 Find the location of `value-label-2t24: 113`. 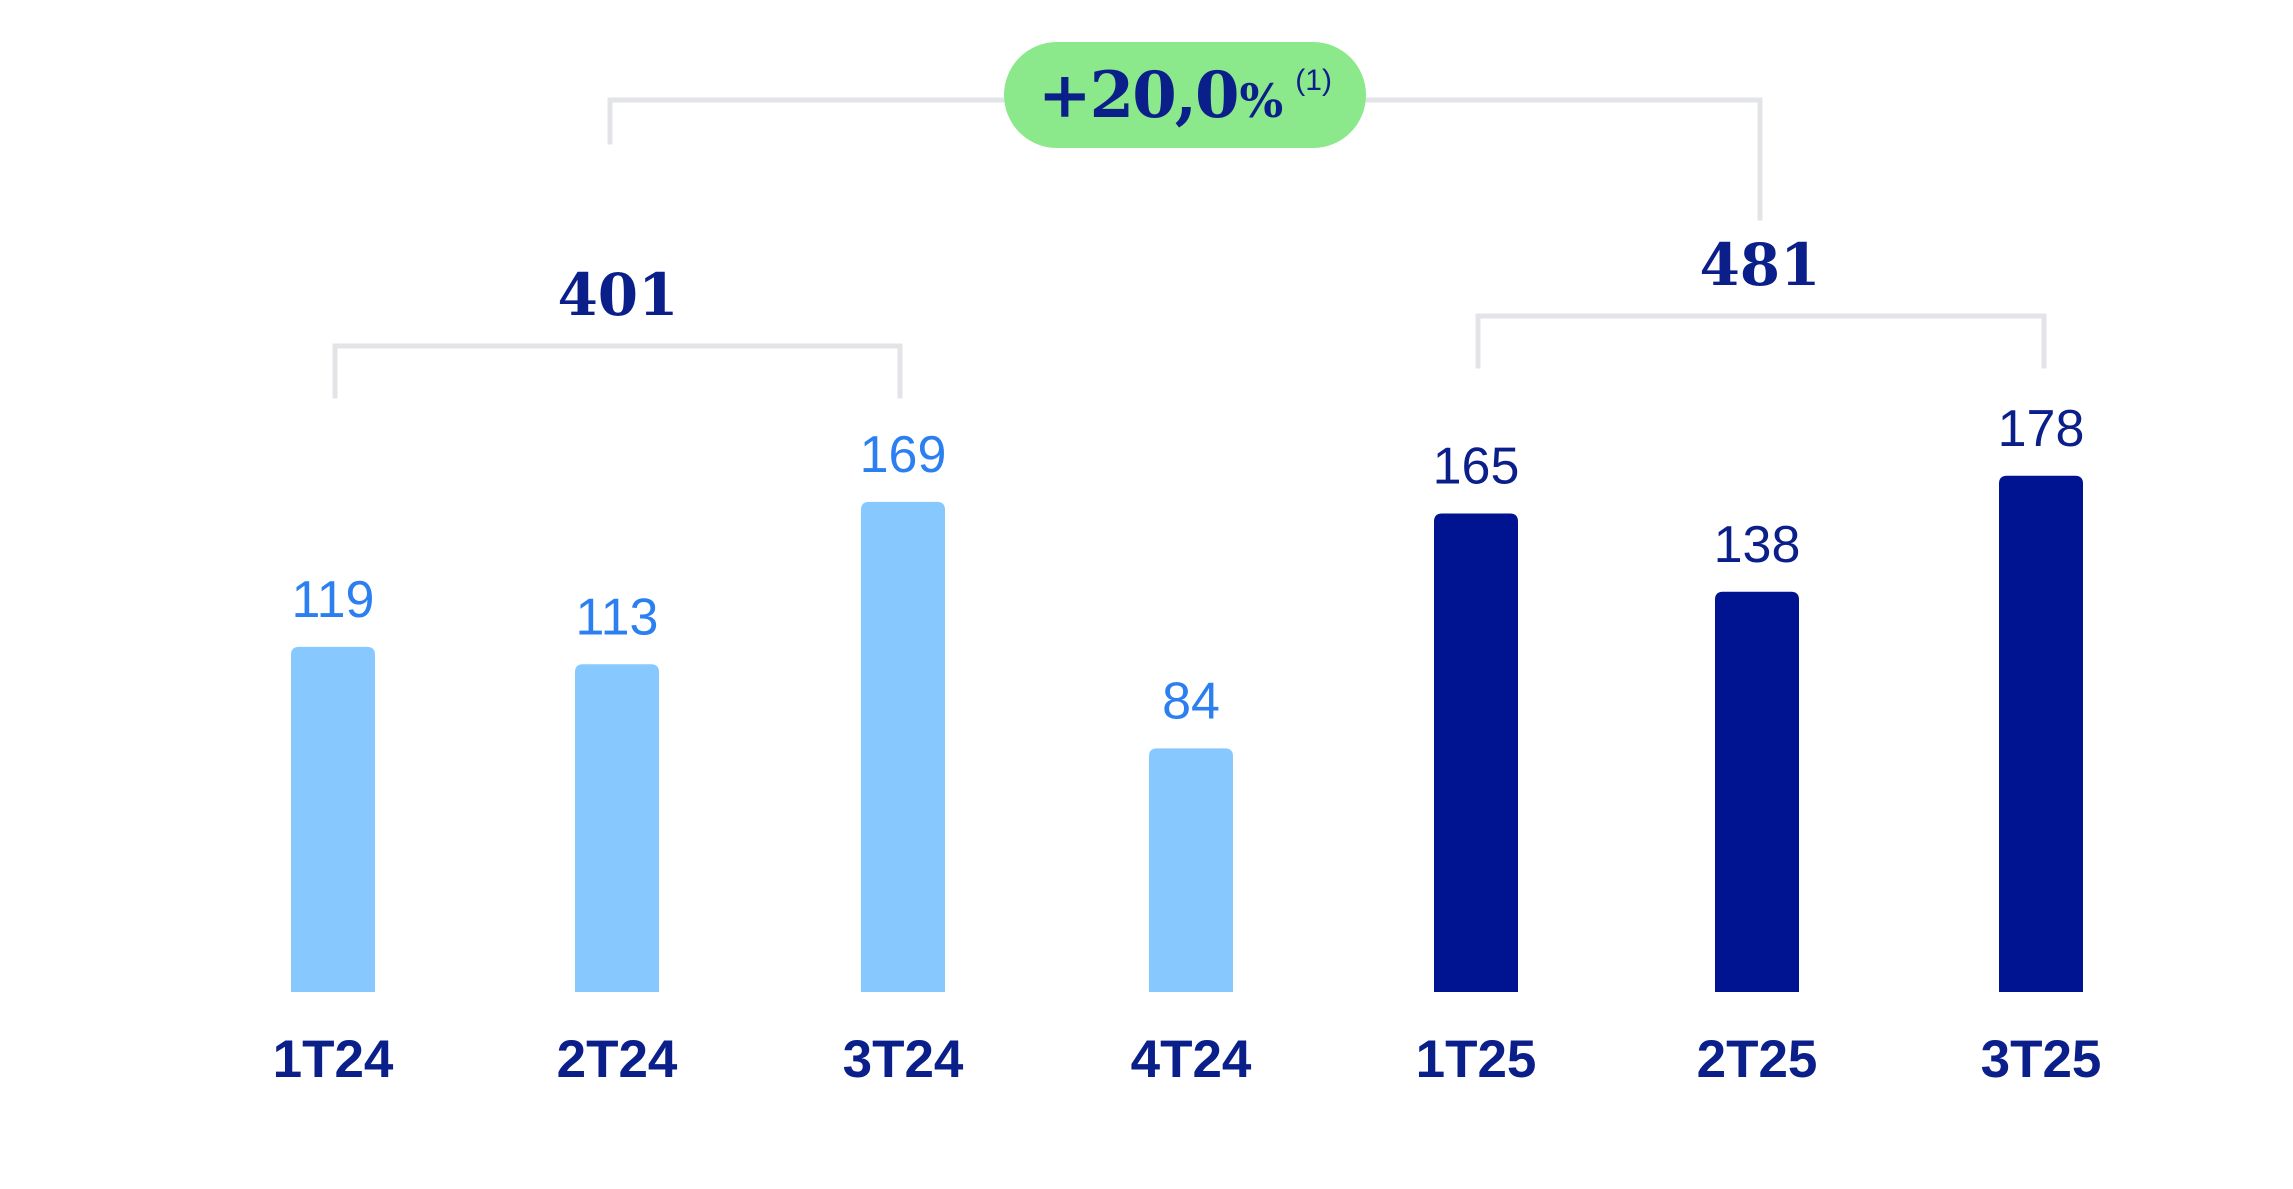

value-label-2t24: 113 is located at coordinates (617, 617).